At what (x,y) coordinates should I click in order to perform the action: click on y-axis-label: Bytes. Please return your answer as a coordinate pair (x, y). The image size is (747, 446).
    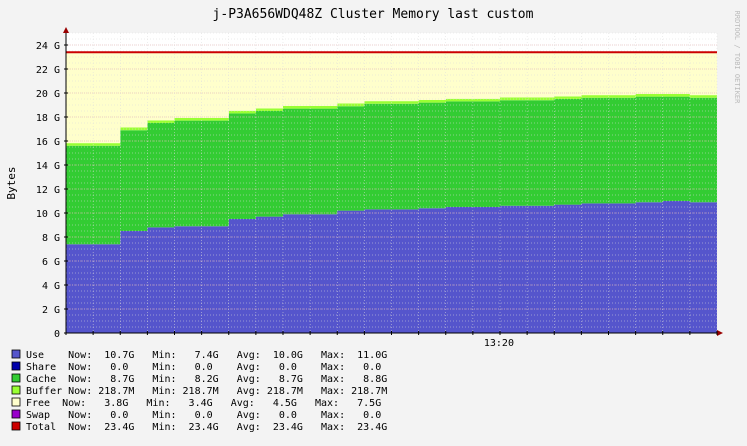
    Looking at the image, I should click on (11, 182).